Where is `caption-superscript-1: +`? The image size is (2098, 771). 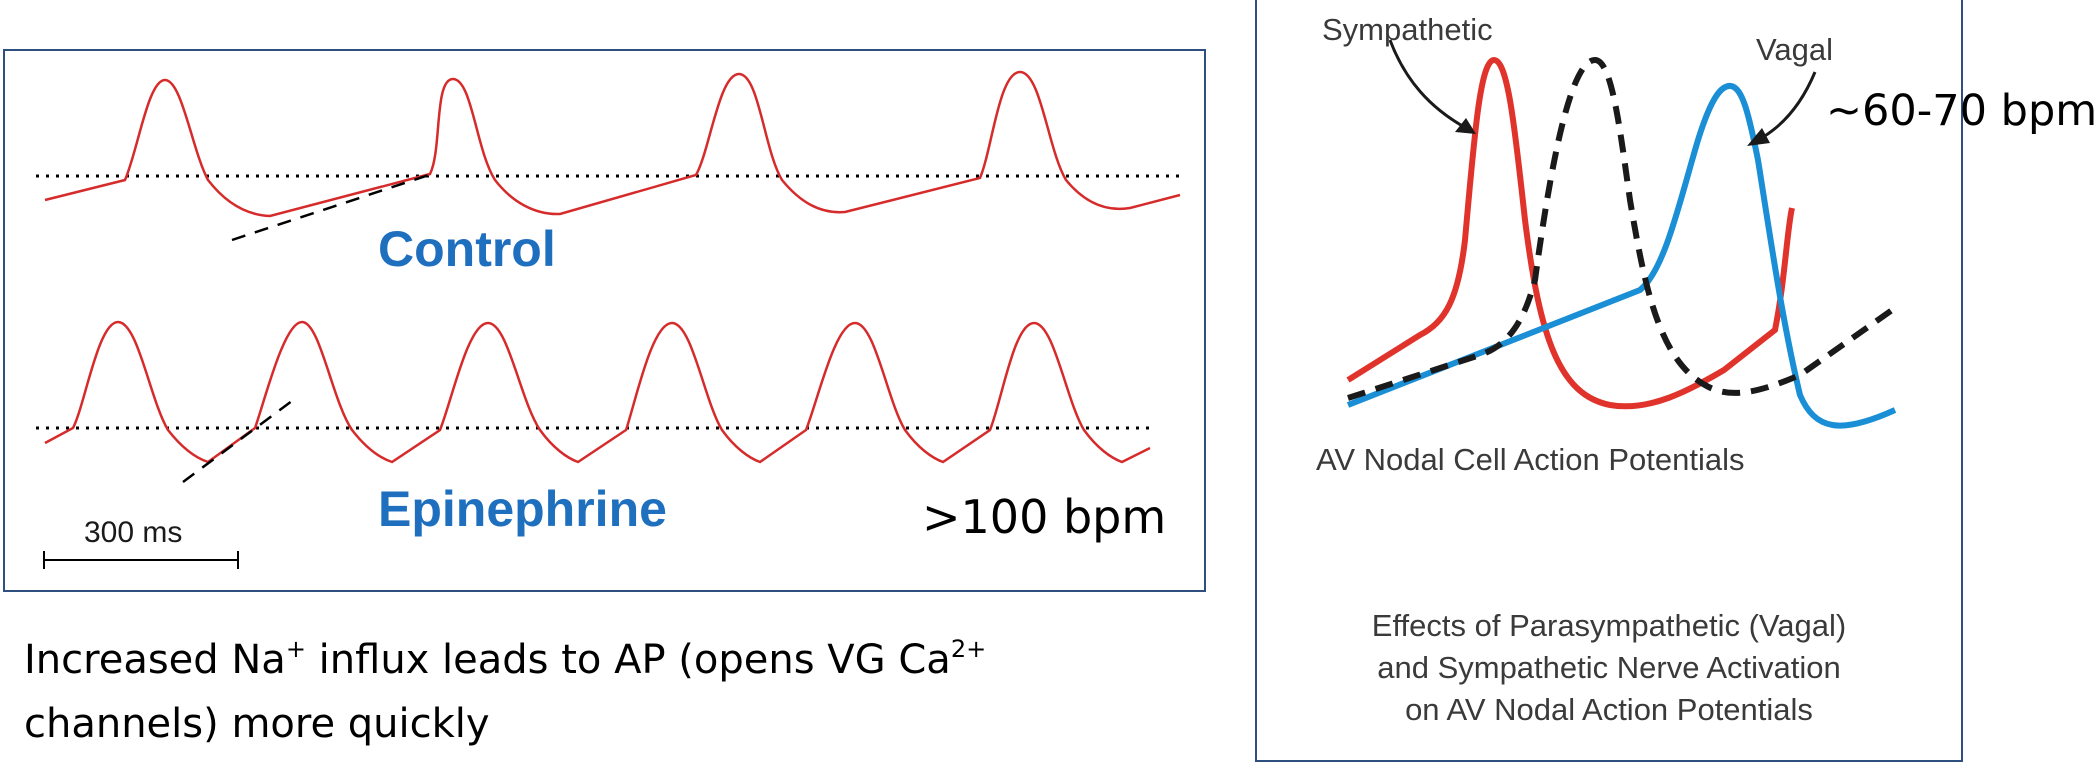 caption-superscript-1: + is located at coordinates (295, 649).